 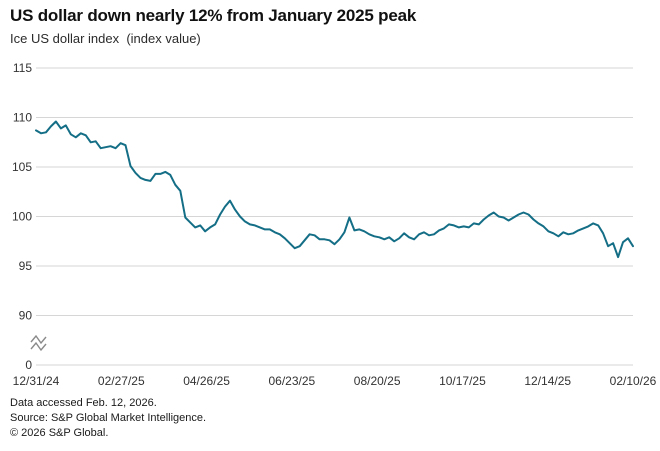 I want to click on source-note: Source: S&P Global Market Intelligence., so click(x=108, y=418).